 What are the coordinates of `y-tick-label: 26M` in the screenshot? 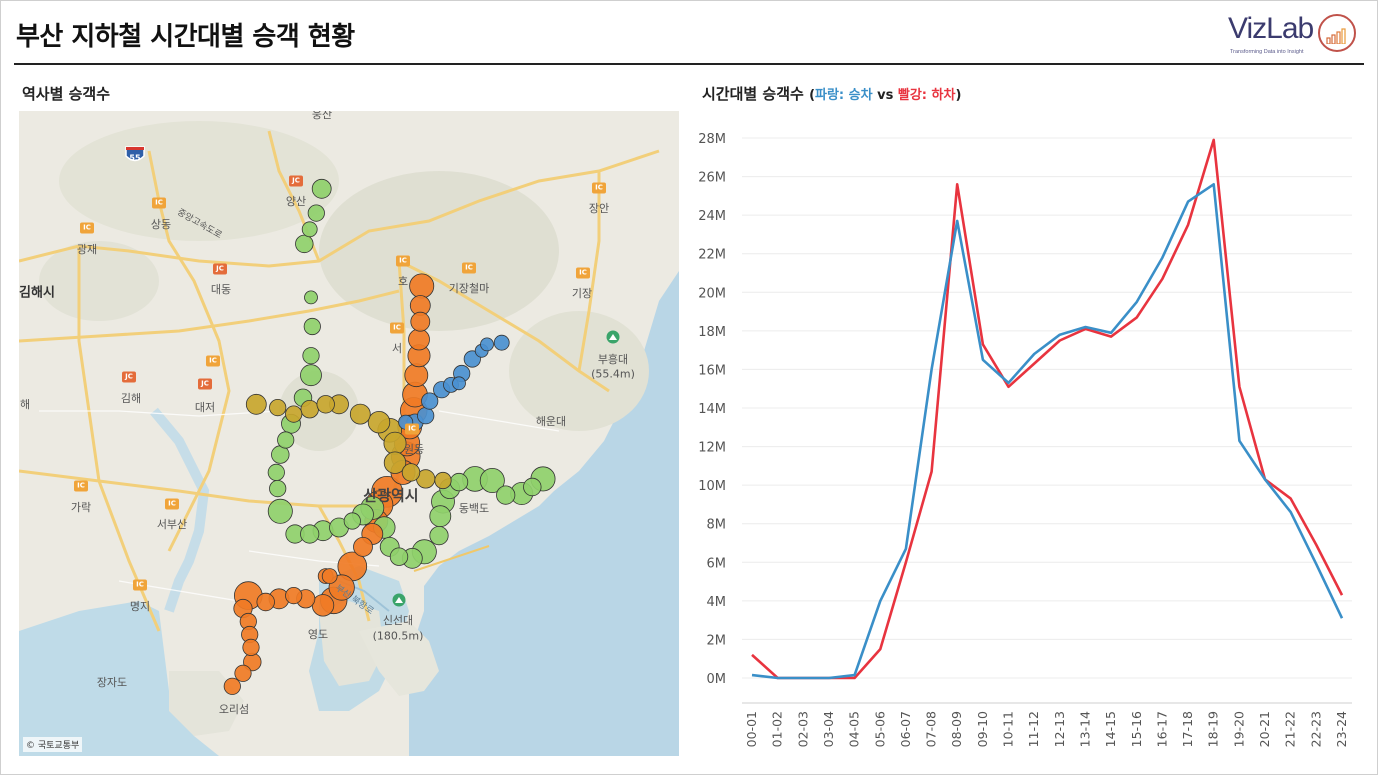 It's located at (712, 178).